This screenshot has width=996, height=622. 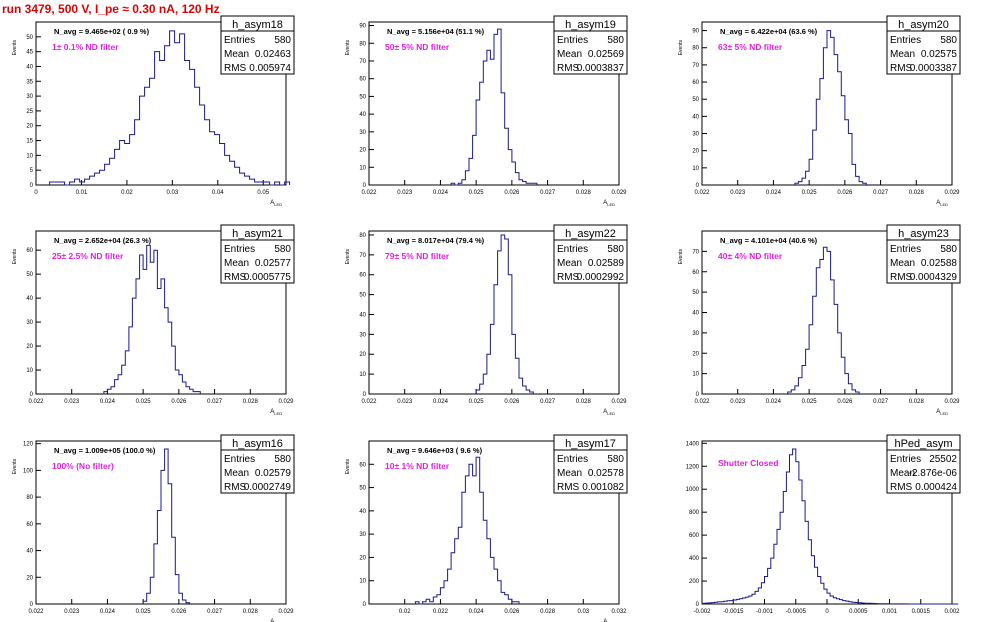 I want to click on x-tick-label: -0.001, so click(x=765, y=612).